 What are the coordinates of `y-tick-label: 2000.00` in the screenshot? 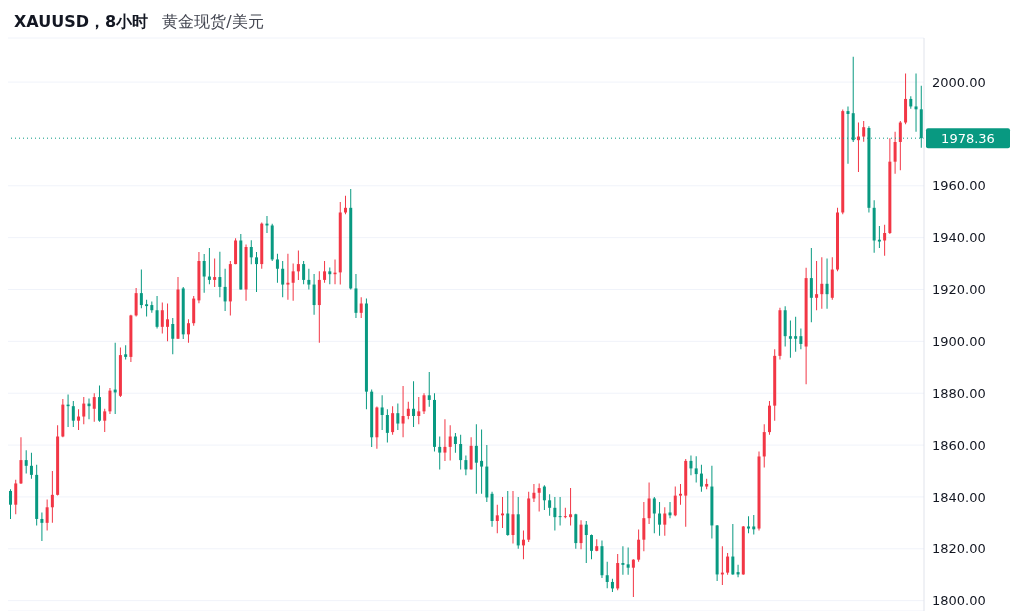 It's located at (959, 82).